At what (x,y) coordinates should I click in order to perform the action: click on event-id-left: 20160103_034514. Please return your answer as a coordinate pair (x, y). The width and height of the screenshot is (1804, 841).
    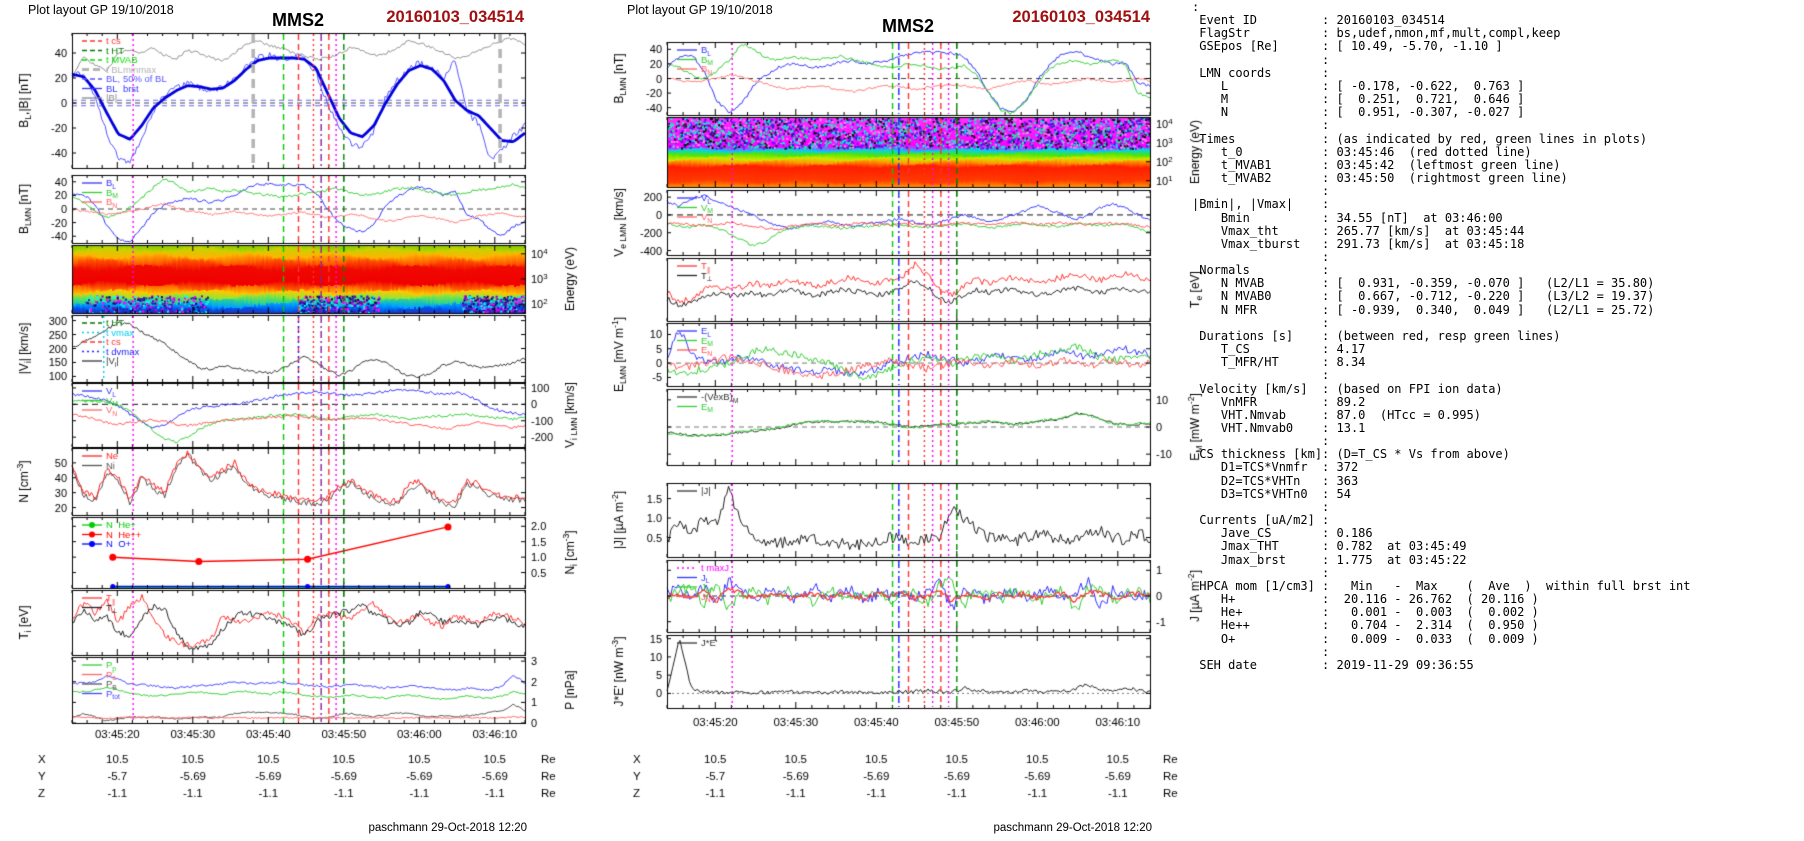
    Looking at the image, I should click on (455, 17).